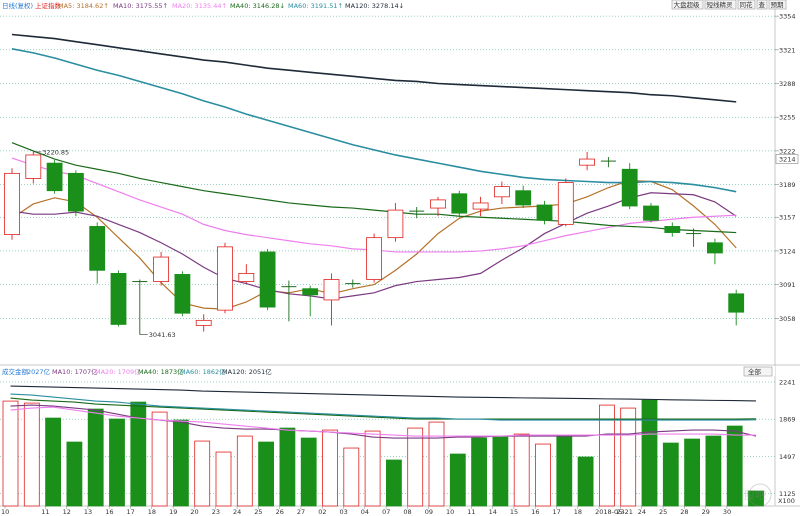 The height and width of the screenshot is (516, 800). I want to click on current-price-label: 3214, so click(787, 159).